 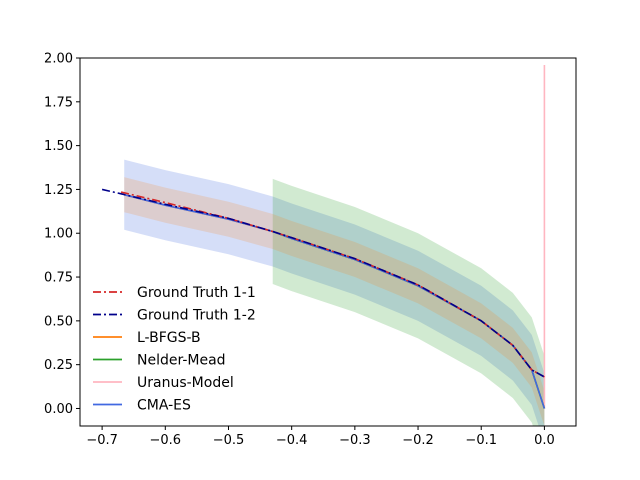 I want to click on y-axis: 0.00 0.25 0.50 0.75 1.00 1.25 1.50 1.75 2.00, so click(x=62, y=234).